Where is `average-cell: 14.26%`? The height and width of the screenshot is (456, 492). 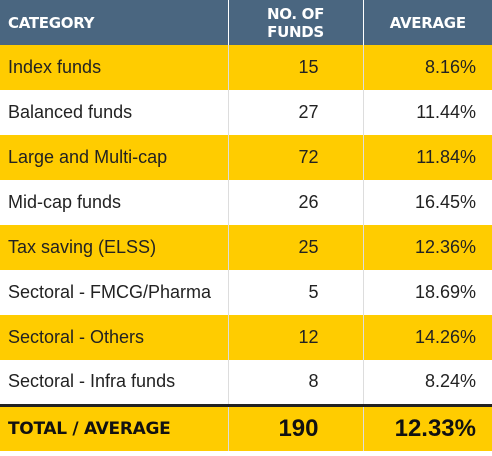
average-cell: 14.26% is located at coordinates (427, 337).